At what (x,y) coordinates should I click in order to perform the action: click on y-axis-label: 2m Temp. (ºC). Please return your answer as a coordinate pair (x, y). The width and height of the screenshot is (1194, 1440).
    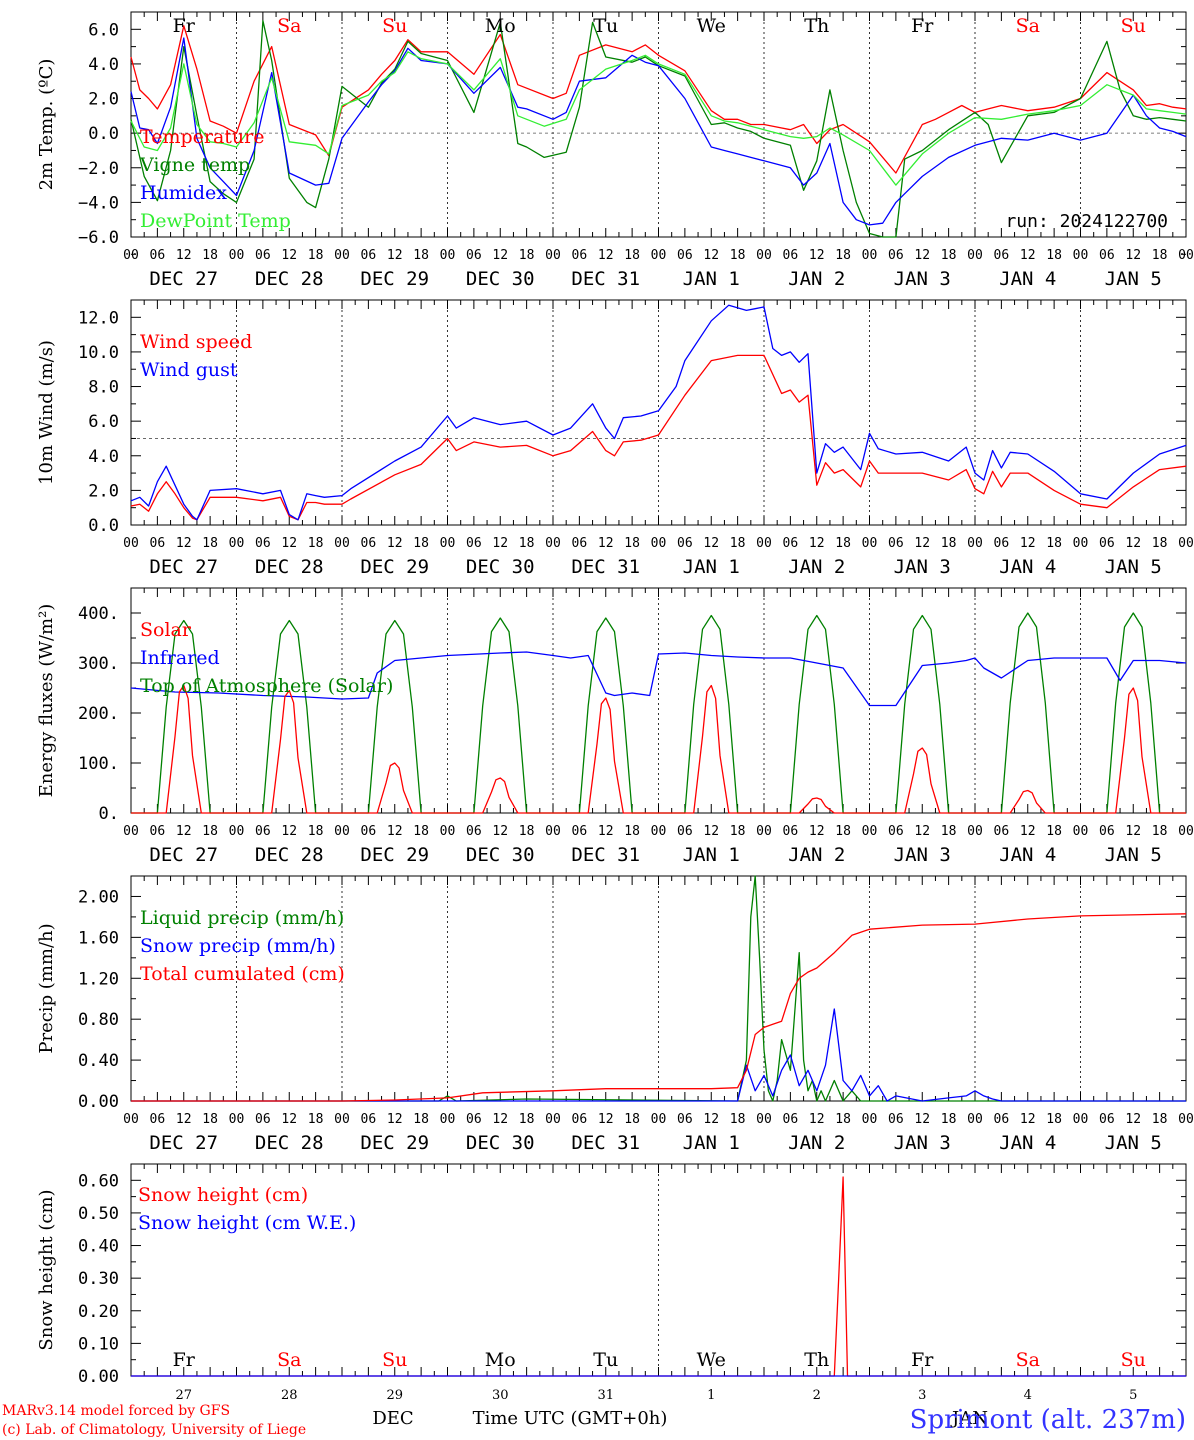
    Looking at the image, I should click on (46, 125).